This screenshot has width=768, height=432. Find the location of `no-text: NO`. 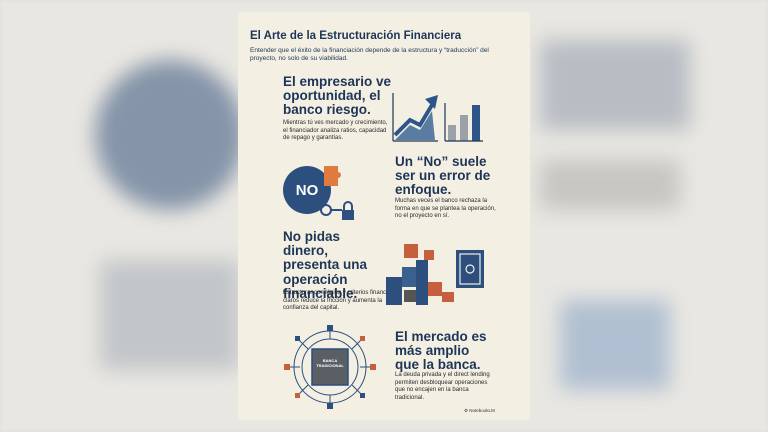

no-text: NO is located at coordinates (307, 190).